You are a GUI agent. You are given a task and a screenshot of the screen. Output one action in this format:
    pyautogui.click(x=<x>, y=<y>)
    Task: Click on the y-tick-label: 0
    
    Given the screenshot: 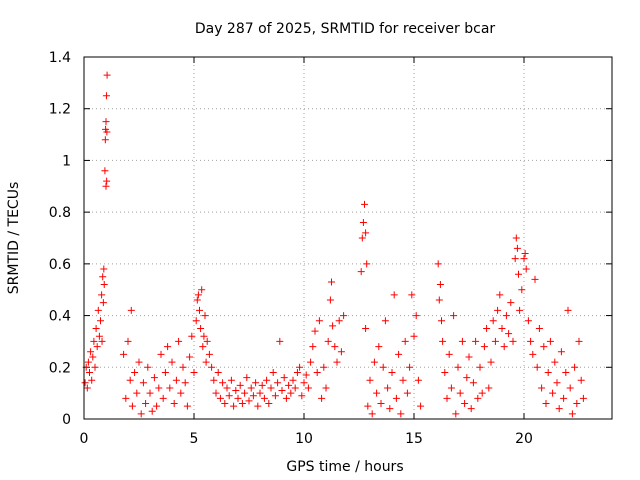 What is the action you would take?
    pyautogui.click(x=66, y=420)
    